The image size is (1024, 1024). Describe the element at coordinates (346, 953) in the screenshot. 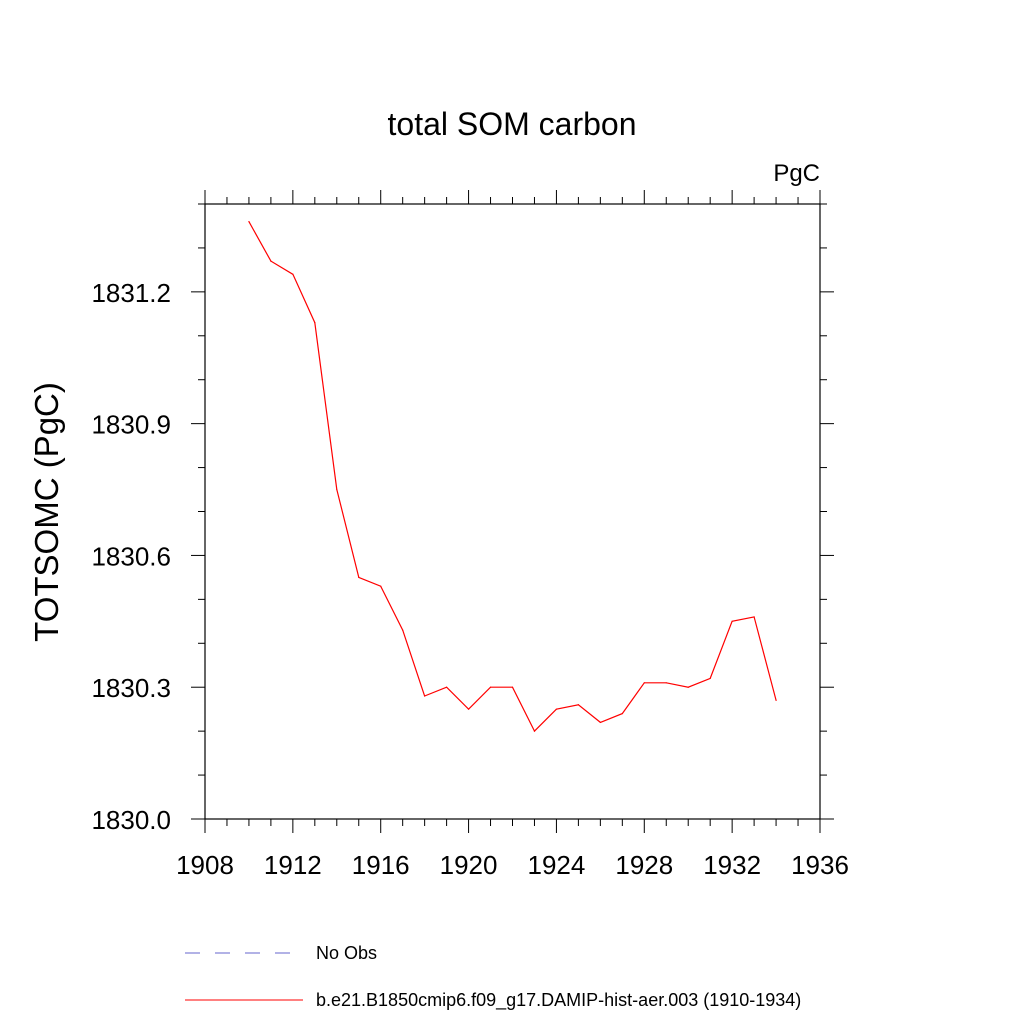

I see `legend-label-no-obs: No Obs` at that location.